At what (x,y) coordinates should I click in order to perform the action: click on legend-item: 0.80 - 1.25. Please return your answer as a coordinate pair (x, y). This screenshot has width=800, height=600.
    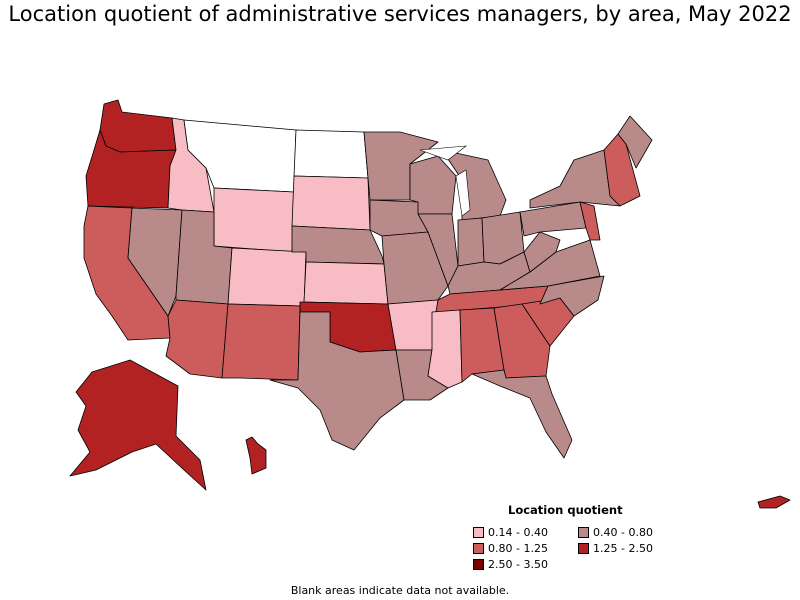
    Looking at the image, I should click on (525, 548).